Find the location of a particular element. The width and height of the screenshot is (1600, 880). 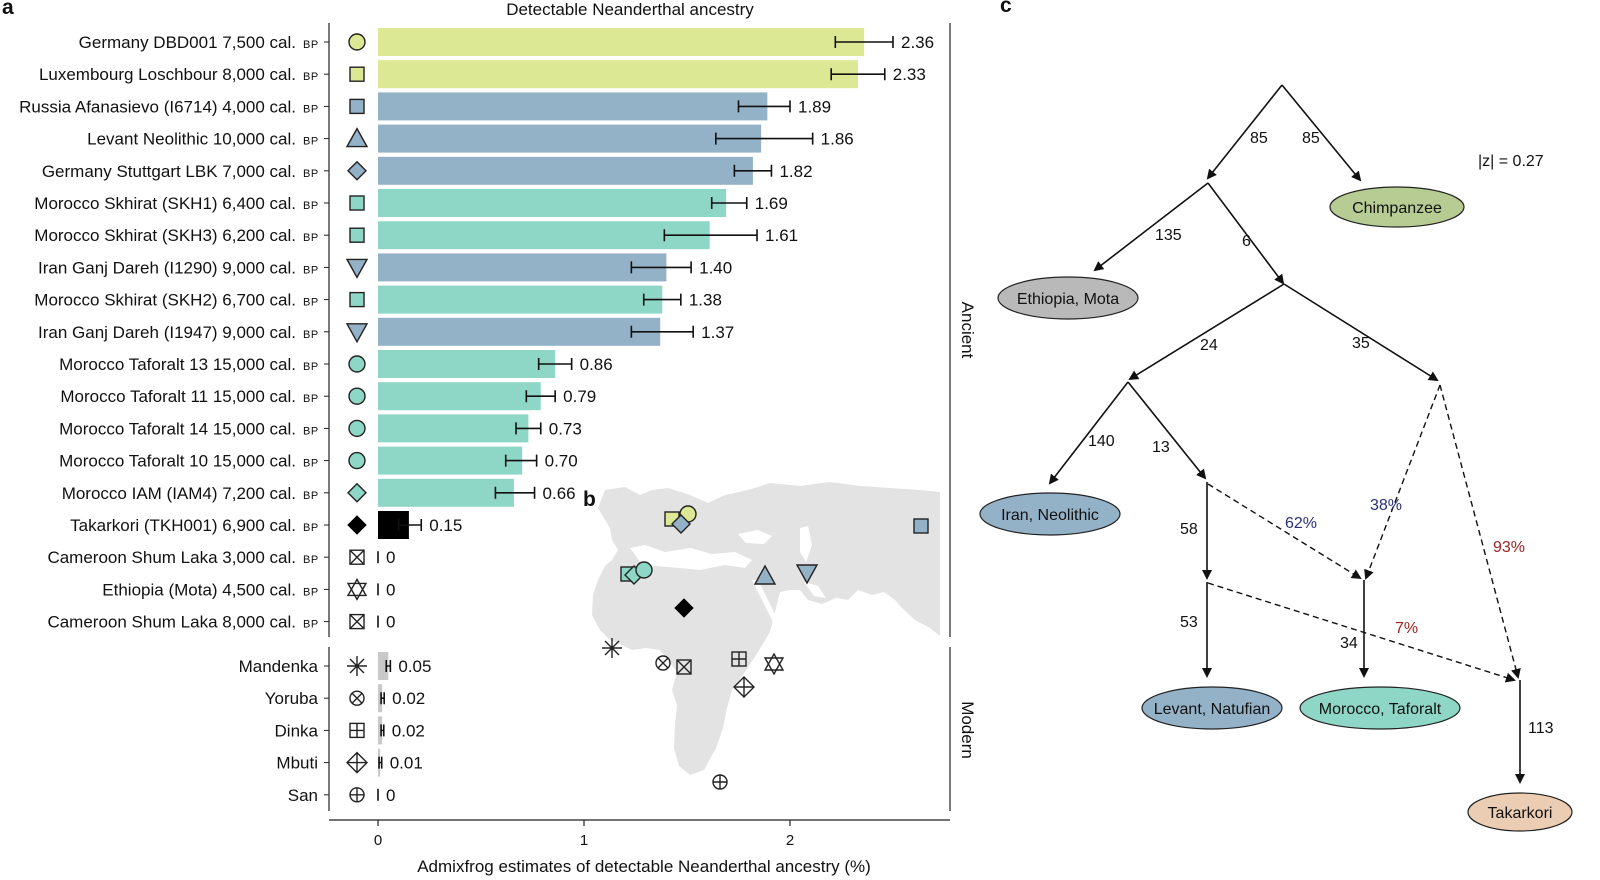

row-label: Dinka is located at coordinates (297, 730).